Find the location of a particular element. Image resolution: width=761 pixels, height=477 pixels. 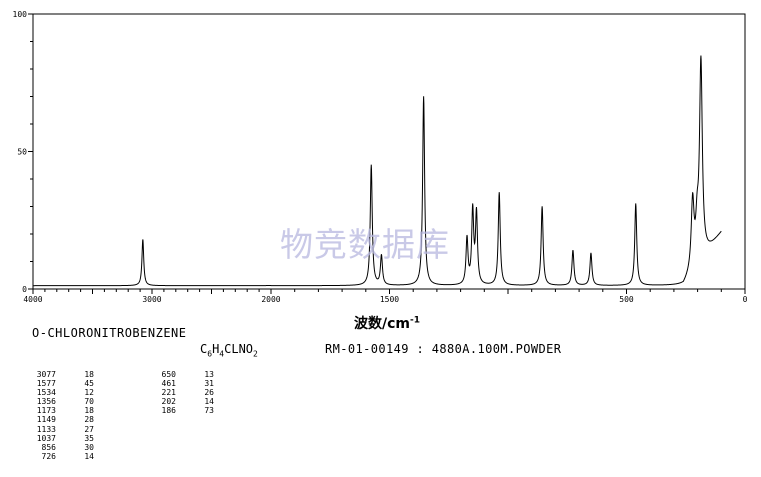

compound-name: O-CHLORONITROBENZENE is located at coordinates (109, 333).